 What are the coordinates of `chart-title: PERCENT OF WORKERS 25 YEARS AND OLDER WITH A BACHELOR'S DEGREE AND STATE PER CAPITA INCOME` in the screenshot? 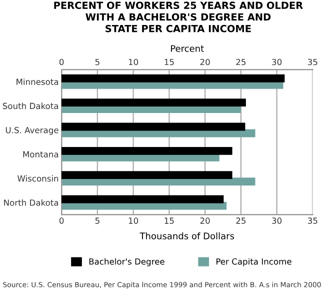 It's located at (178, 17).